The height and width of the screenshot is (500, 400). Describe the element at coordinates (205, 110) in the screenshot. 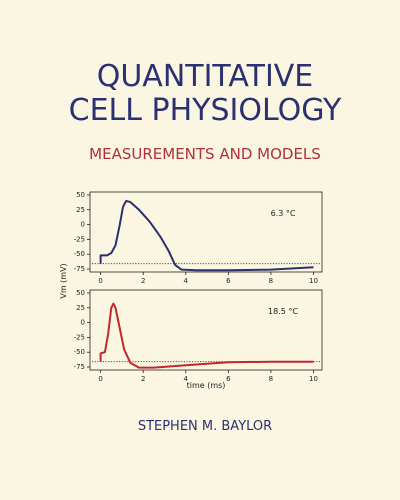

I see `title: CELL PHYSIOLOGY` at that location.